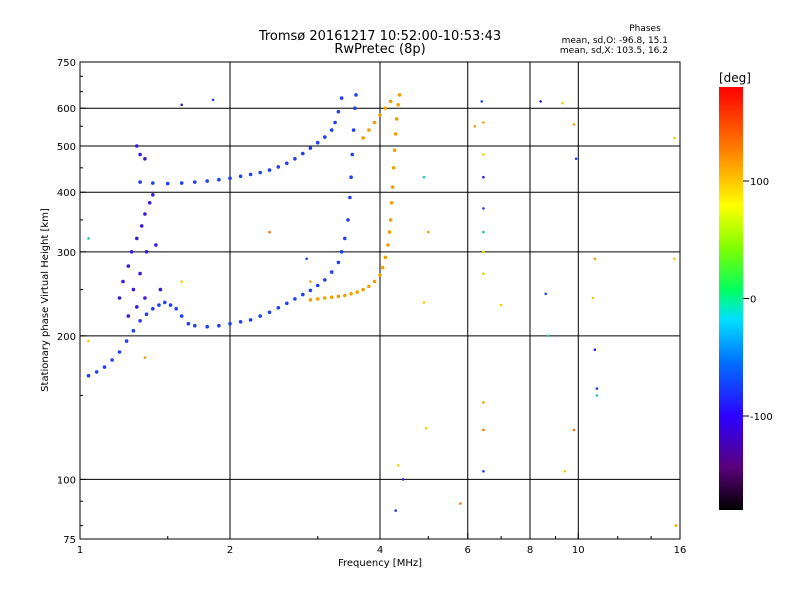 The height and width of the screenshot is (600, 800). I want to click on x-tick-label: 1, so click(80, 550).